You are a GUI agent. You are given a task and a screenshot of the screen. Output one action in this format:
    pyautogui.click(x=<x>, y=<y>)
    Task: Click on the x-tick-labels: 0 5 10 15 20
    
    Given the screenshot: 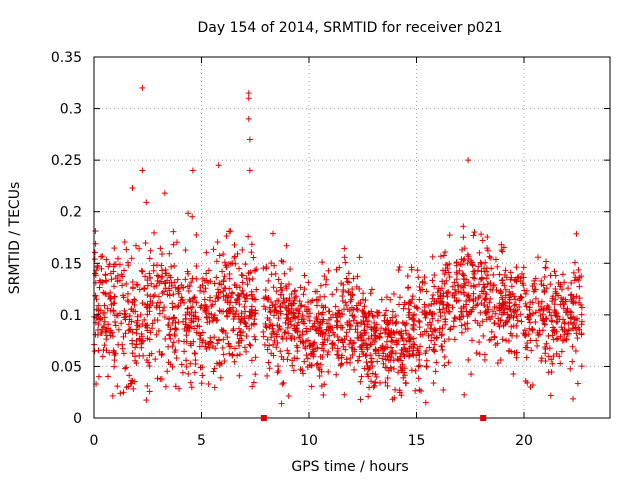 What is the action you would take?
    pyautogui.click(x=311, y=441)
    